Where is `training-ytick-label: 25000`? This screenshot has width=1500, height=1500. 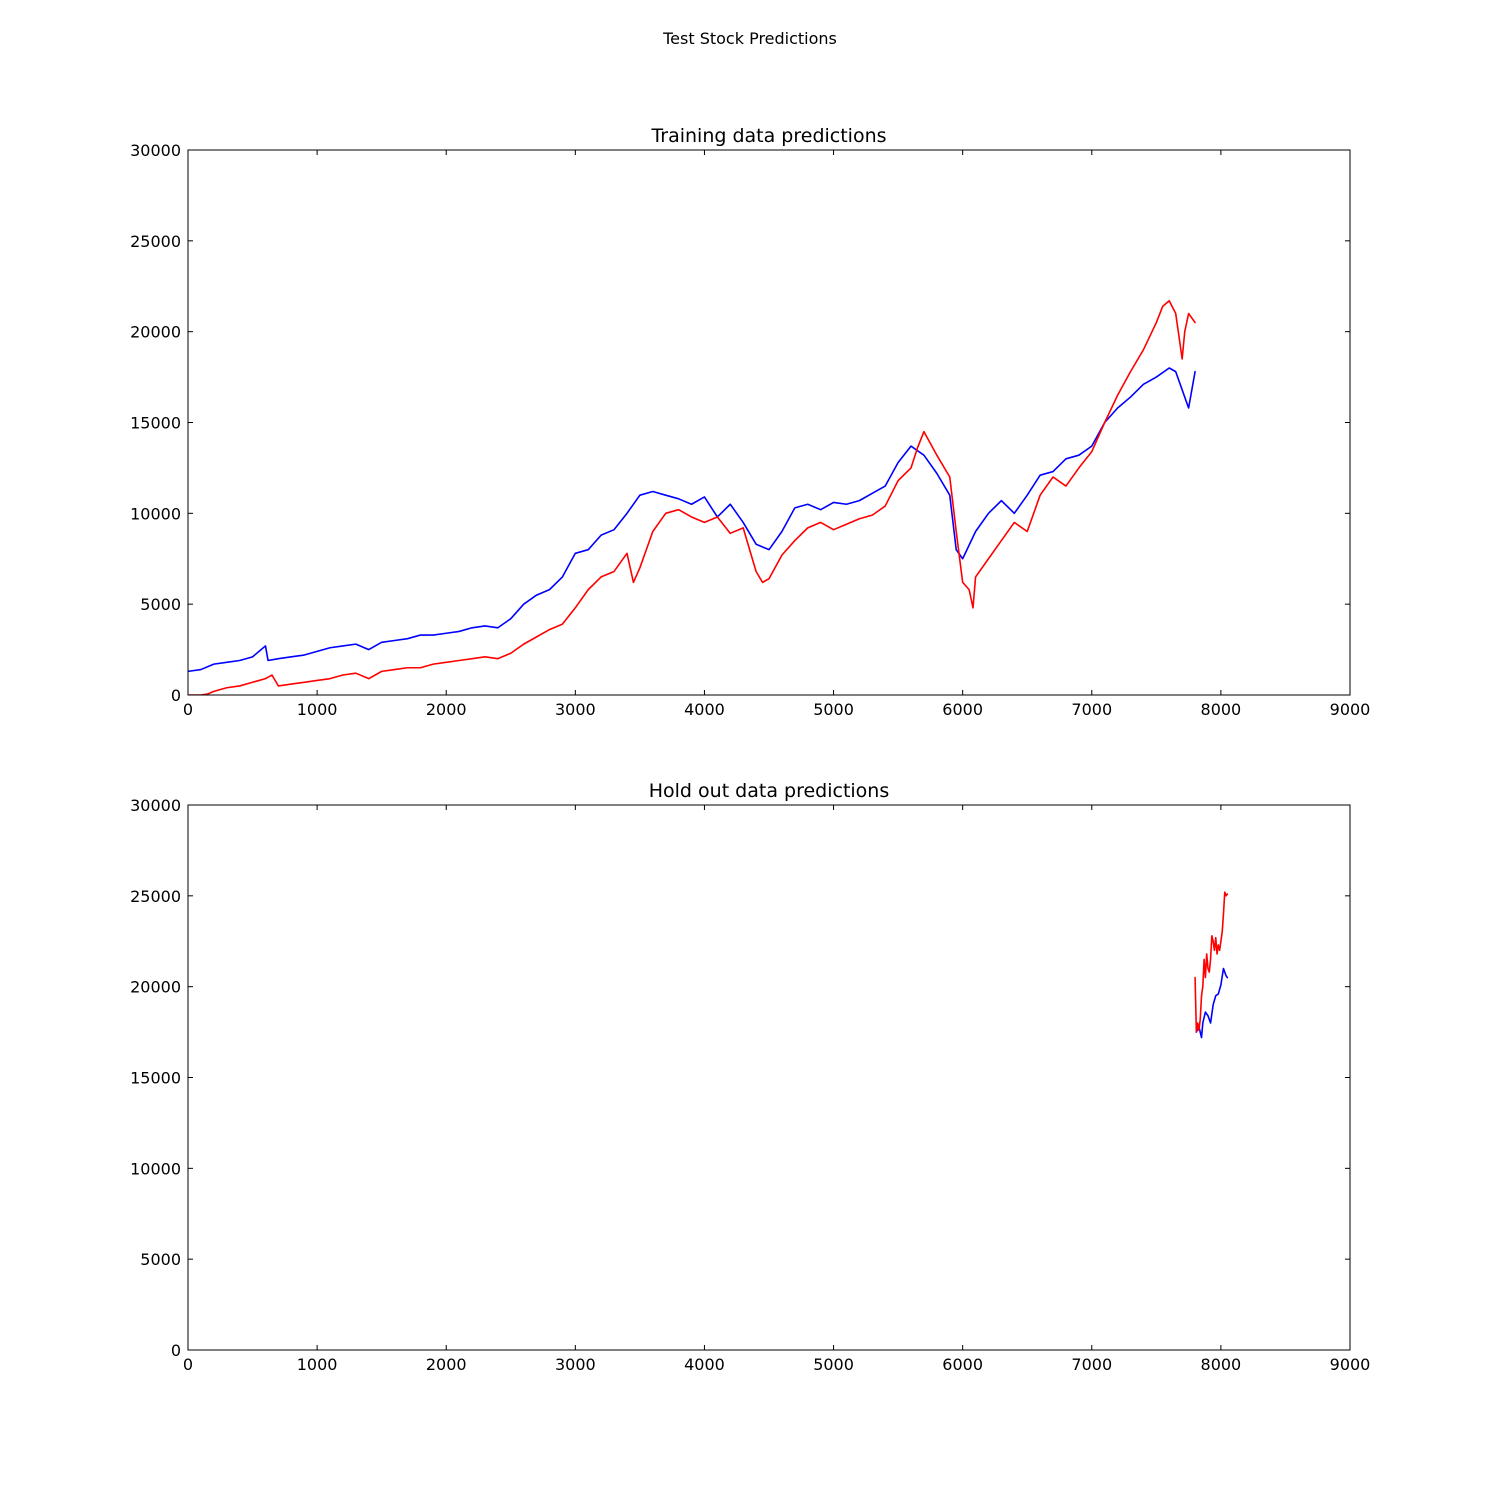 training-ytick-label: 25000 is located at coordinates (155, 241).